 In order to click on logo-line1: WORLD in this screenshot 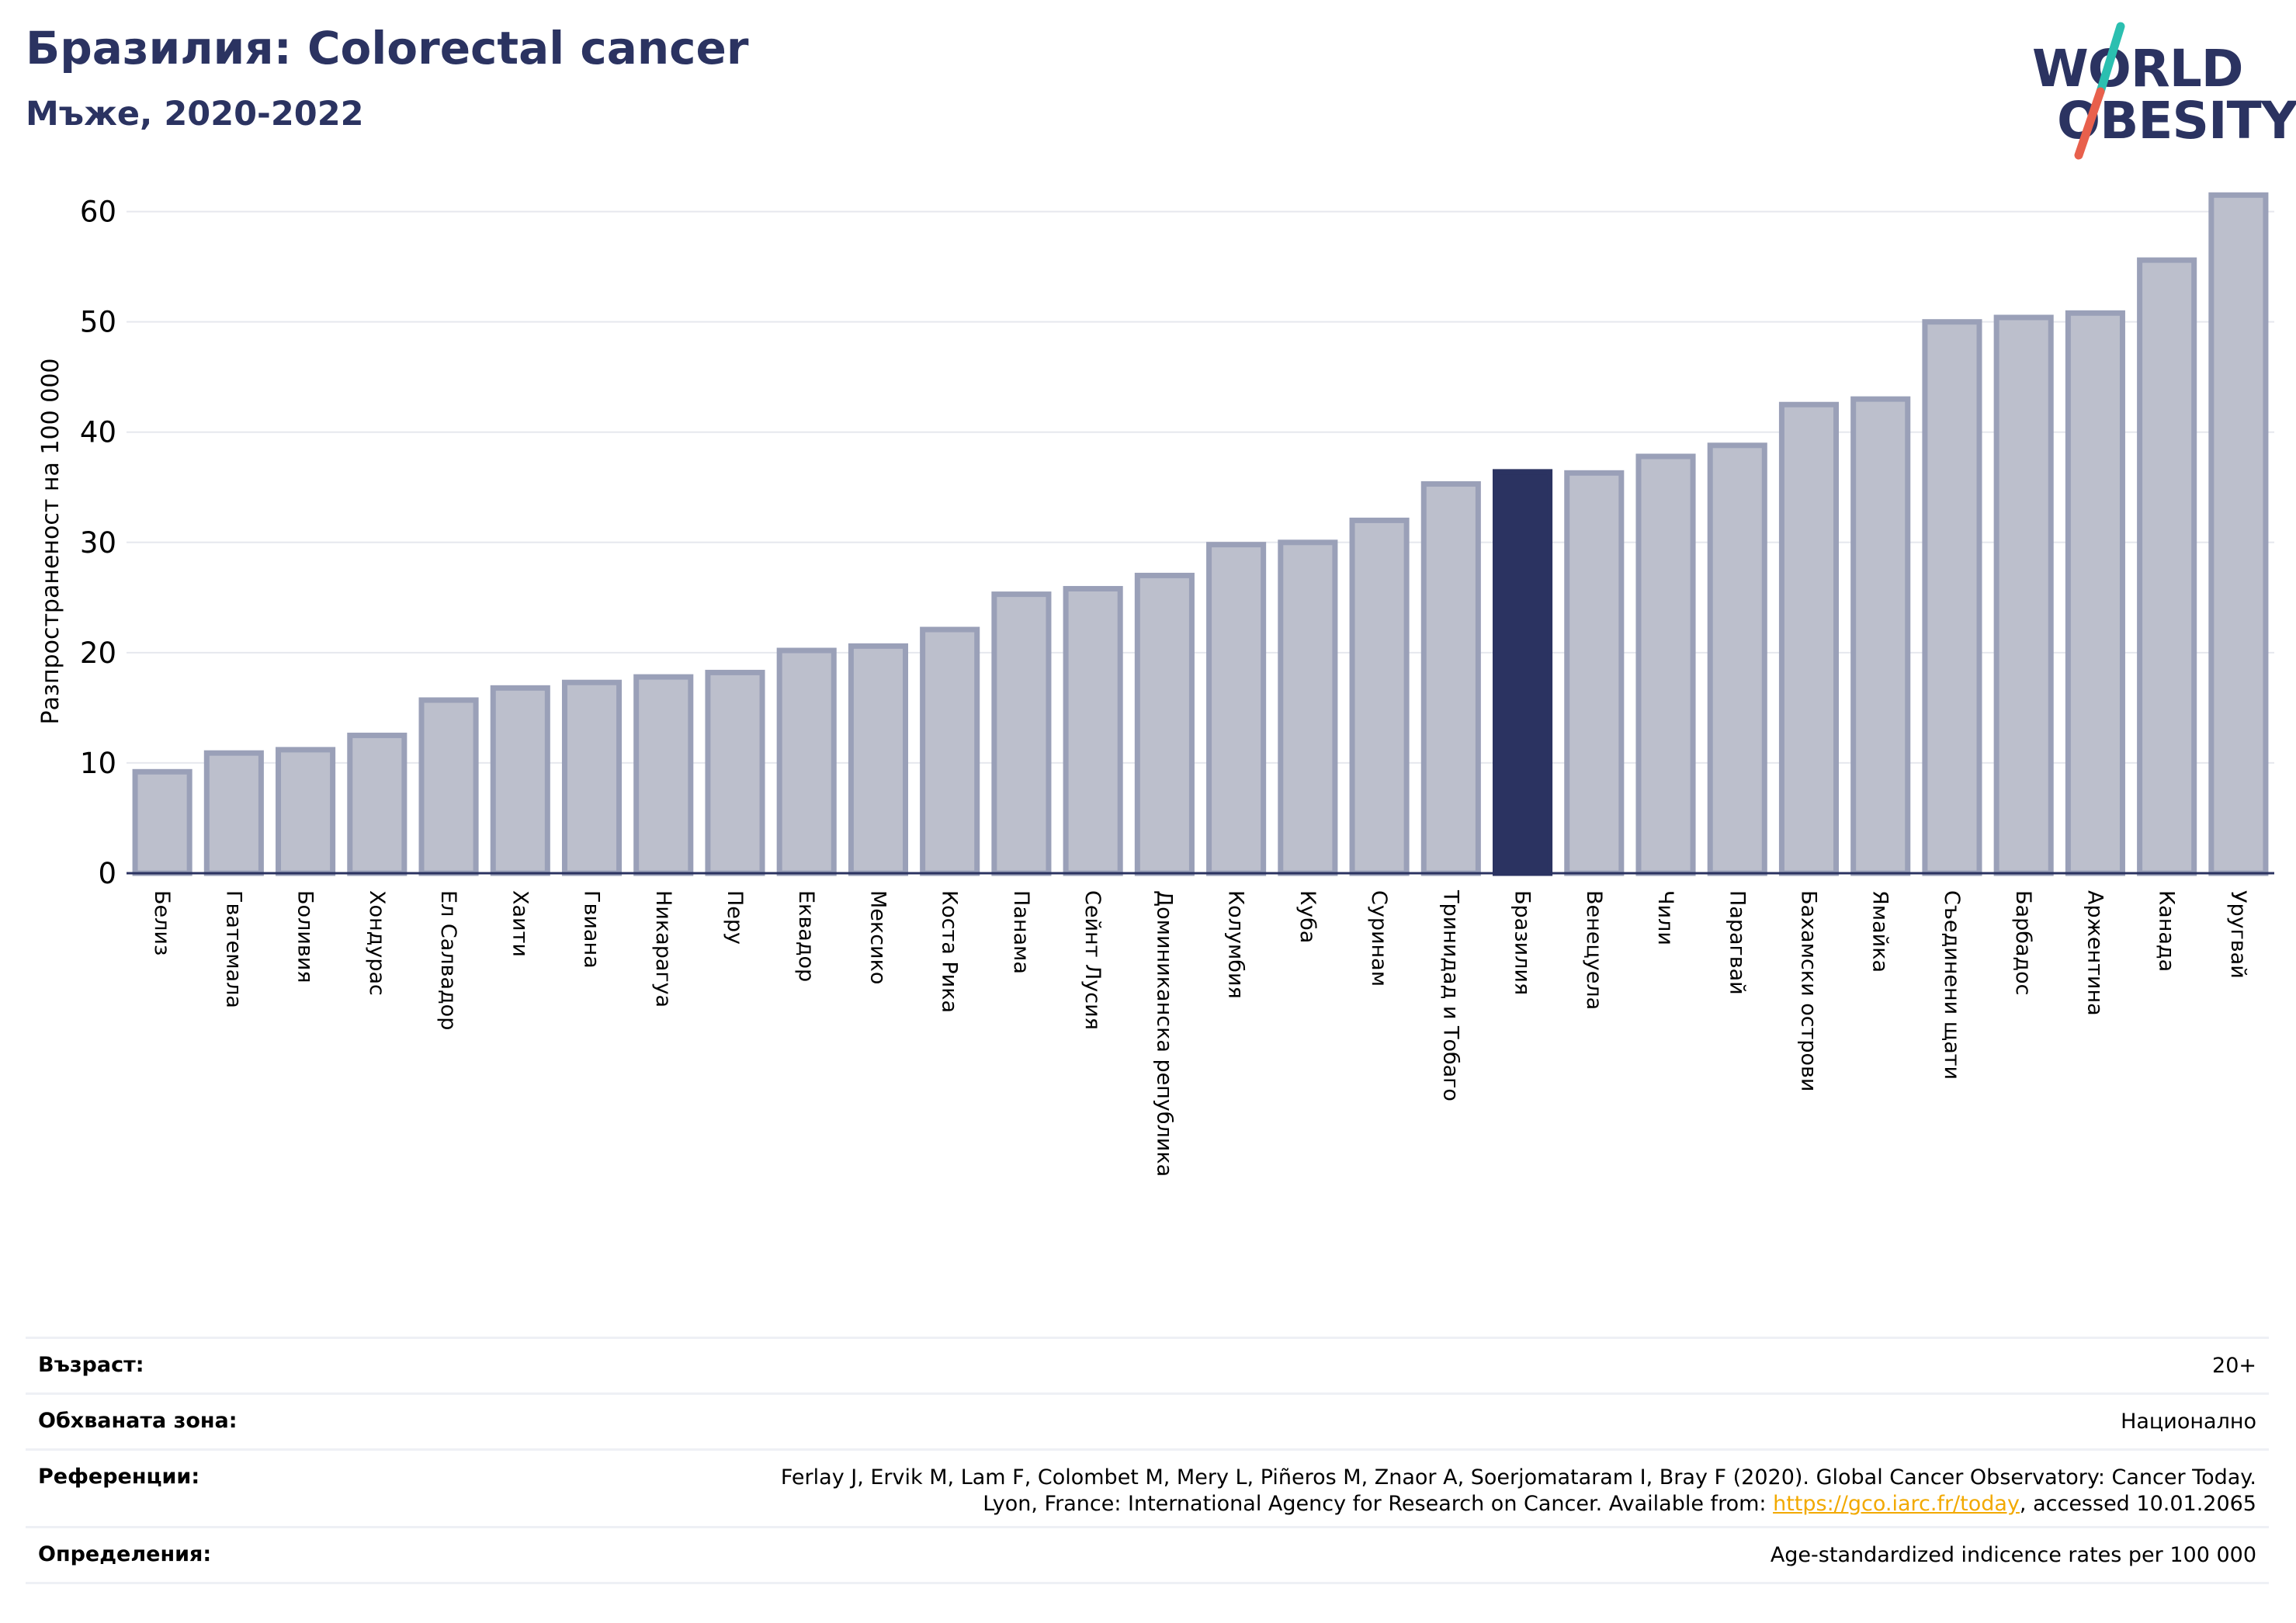, I will do `click(2138, 69)`.